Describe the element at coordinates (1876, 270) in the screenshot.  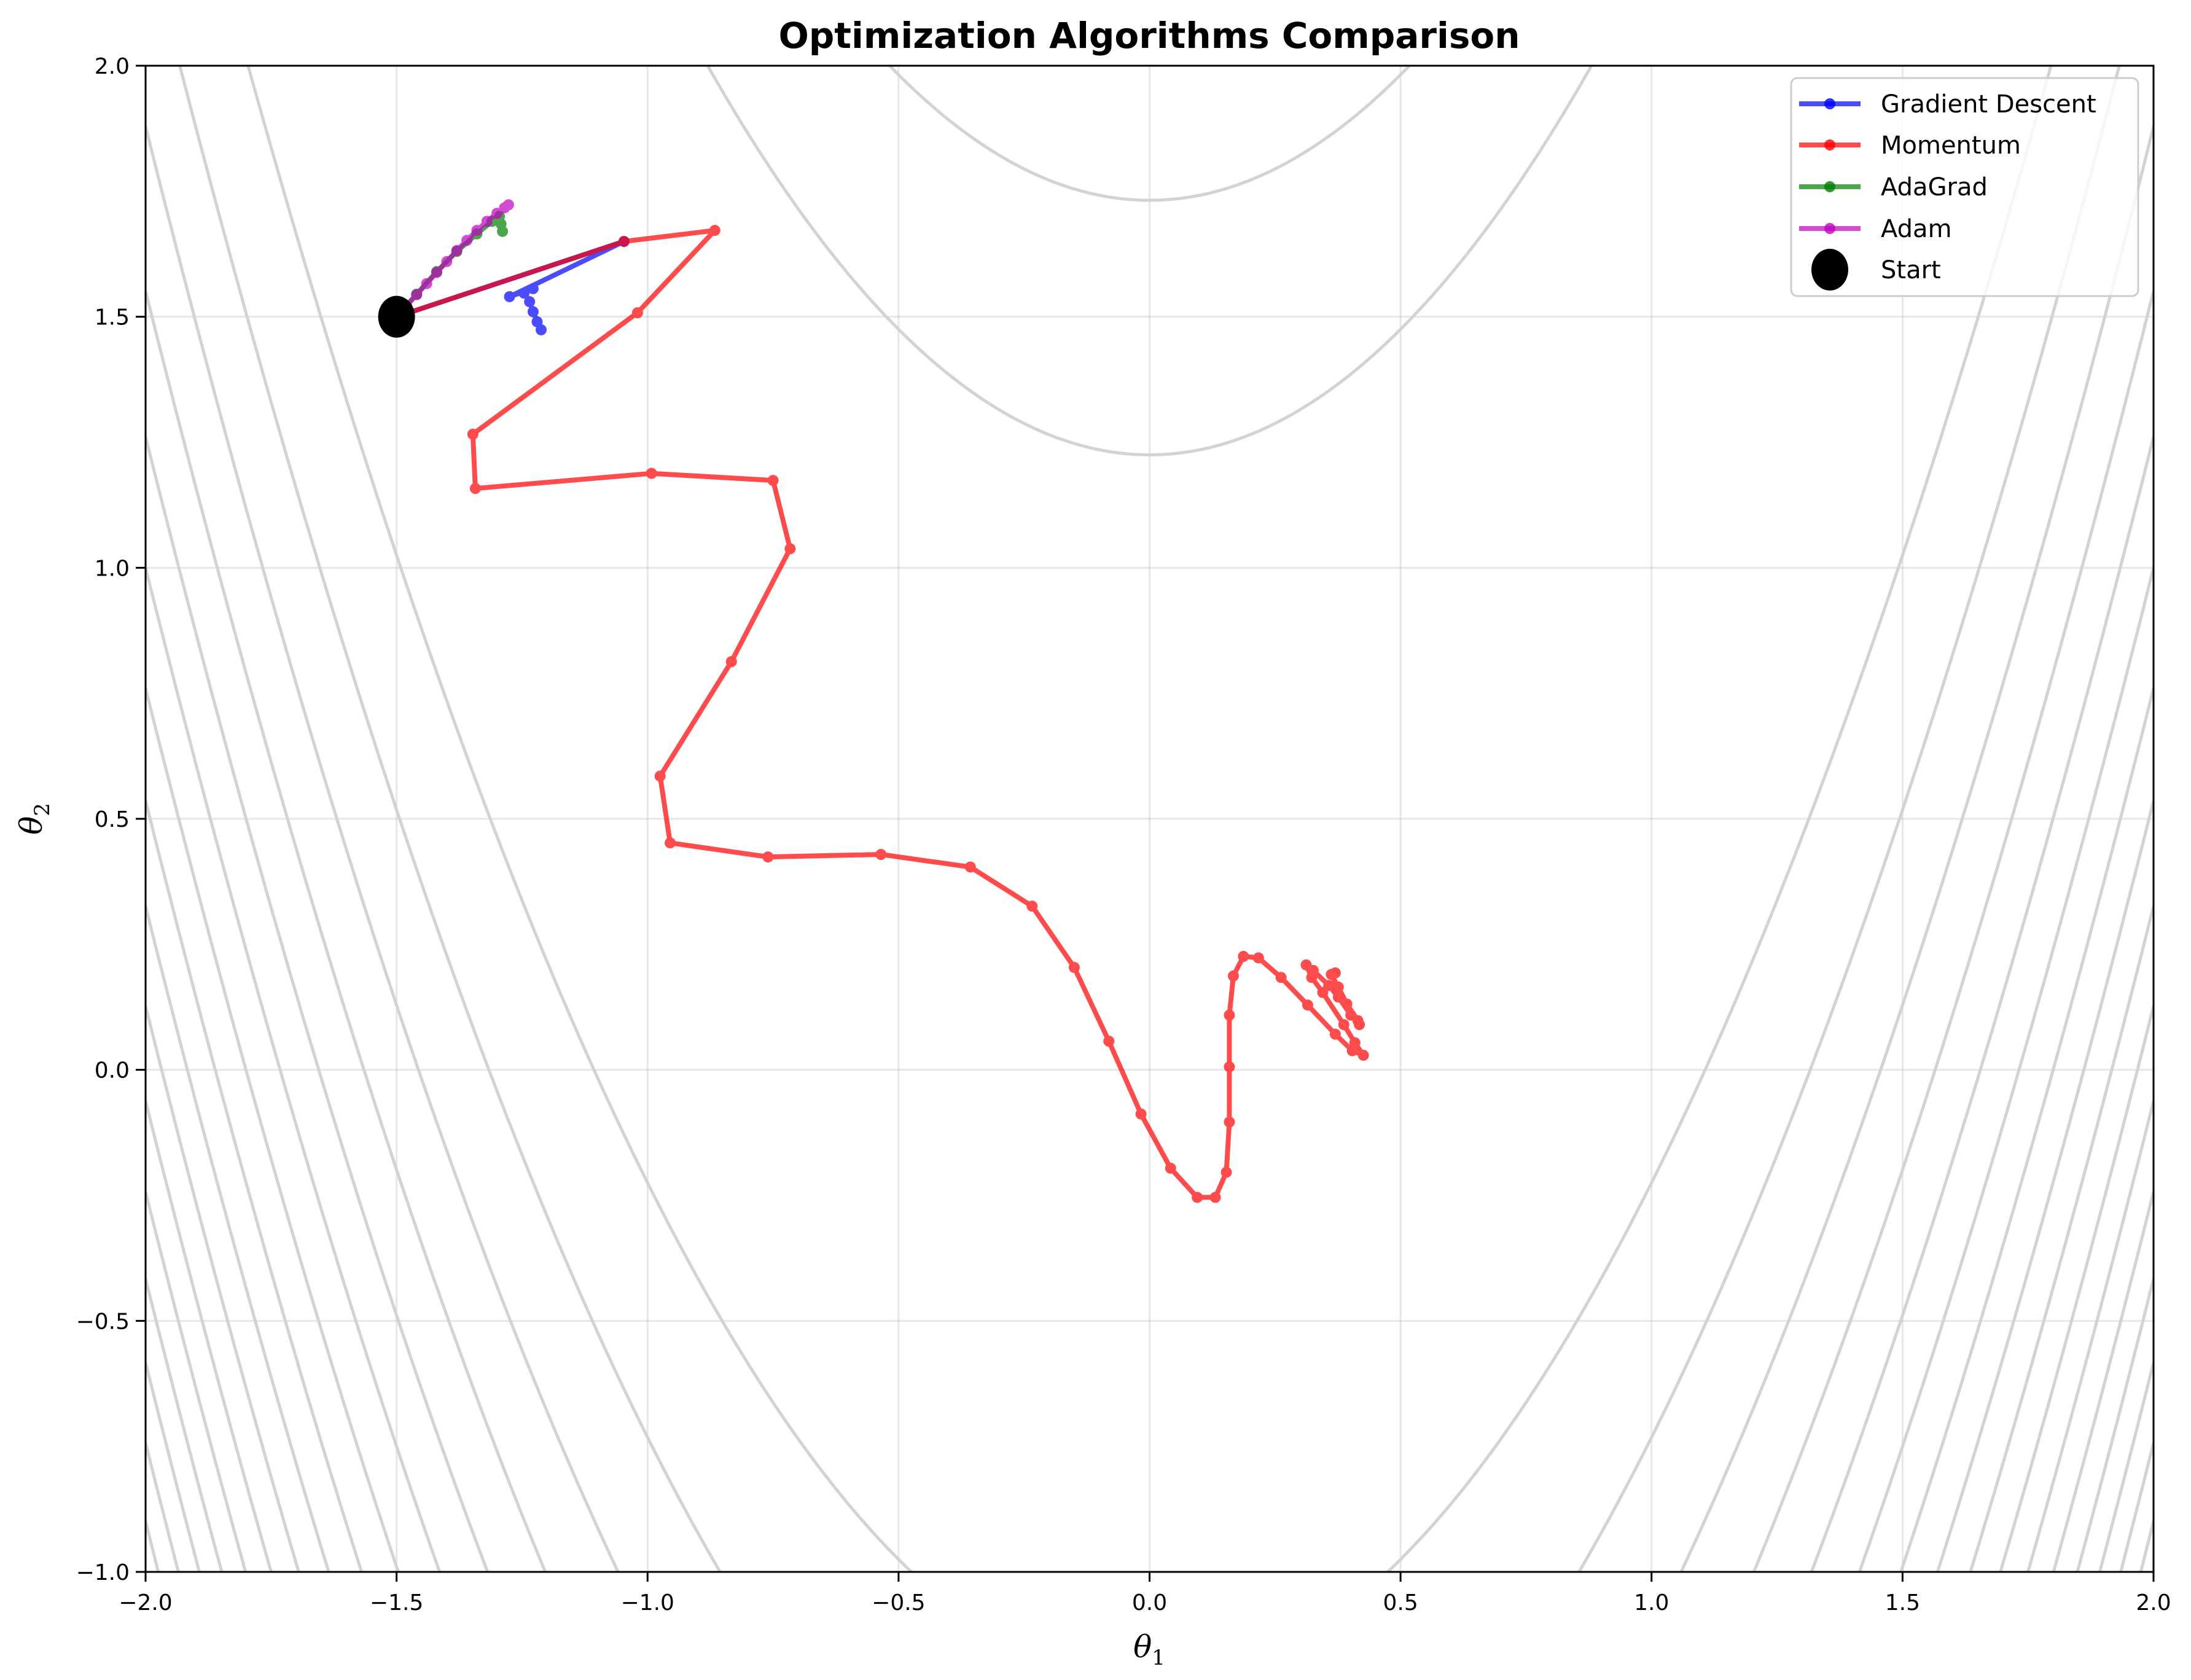
I see `legend-item-start: Start` at that location.